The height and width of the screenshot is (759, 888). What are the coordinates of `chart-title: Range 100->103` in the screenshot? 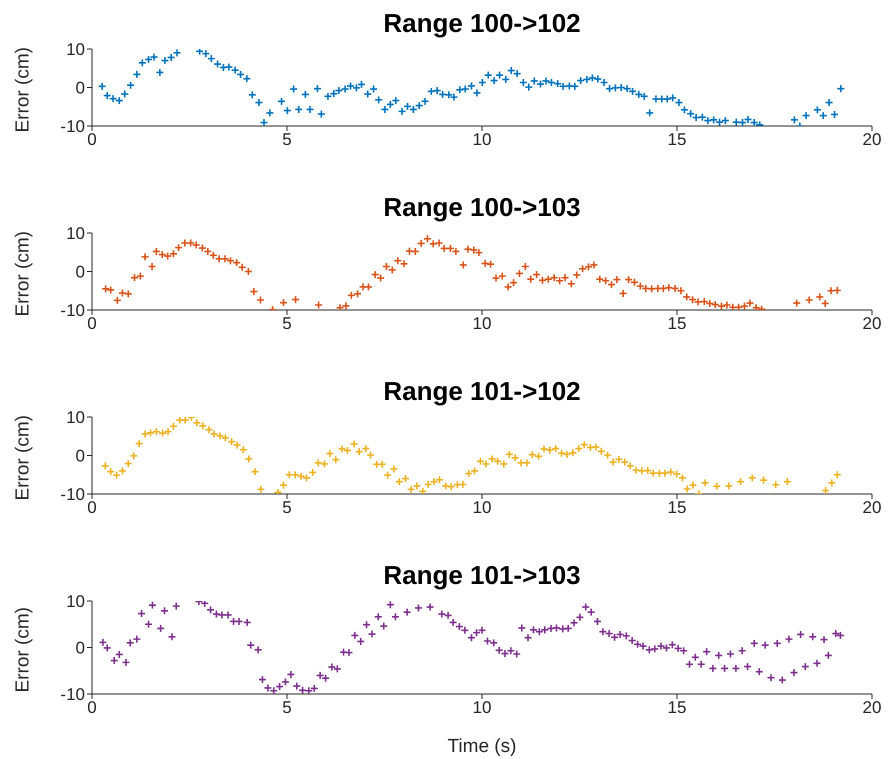 It's located at (482, 207).